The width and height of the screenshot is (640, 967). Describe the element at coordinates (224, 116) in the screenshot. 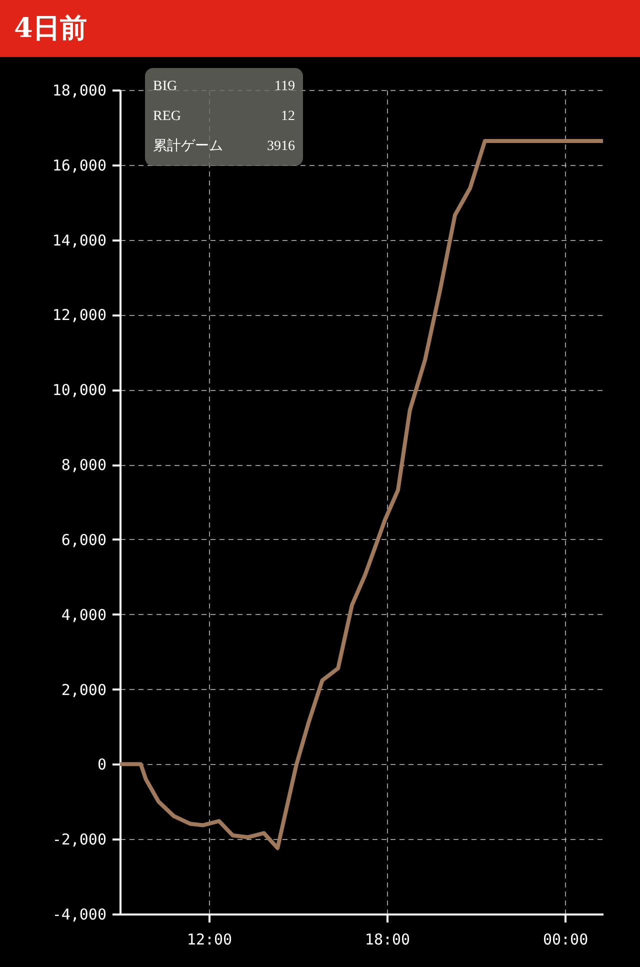

I see `text: REG 12` at that location.